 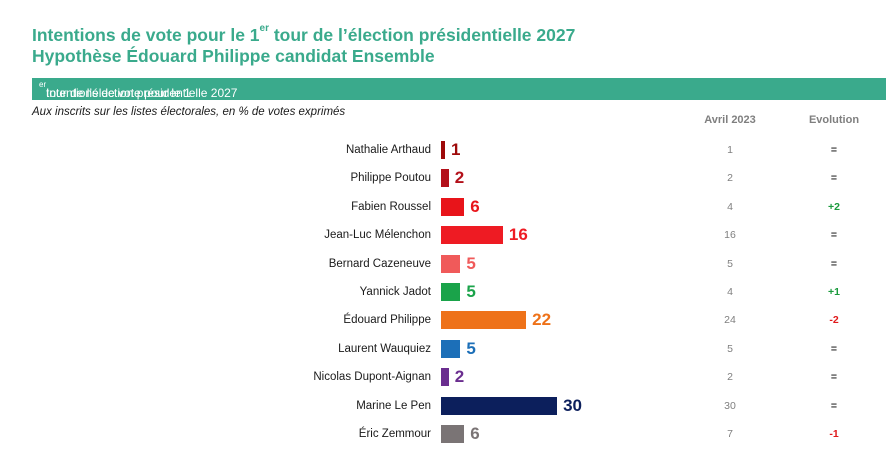 I want to click on previous-value: 24, so click(x=730, y=320).